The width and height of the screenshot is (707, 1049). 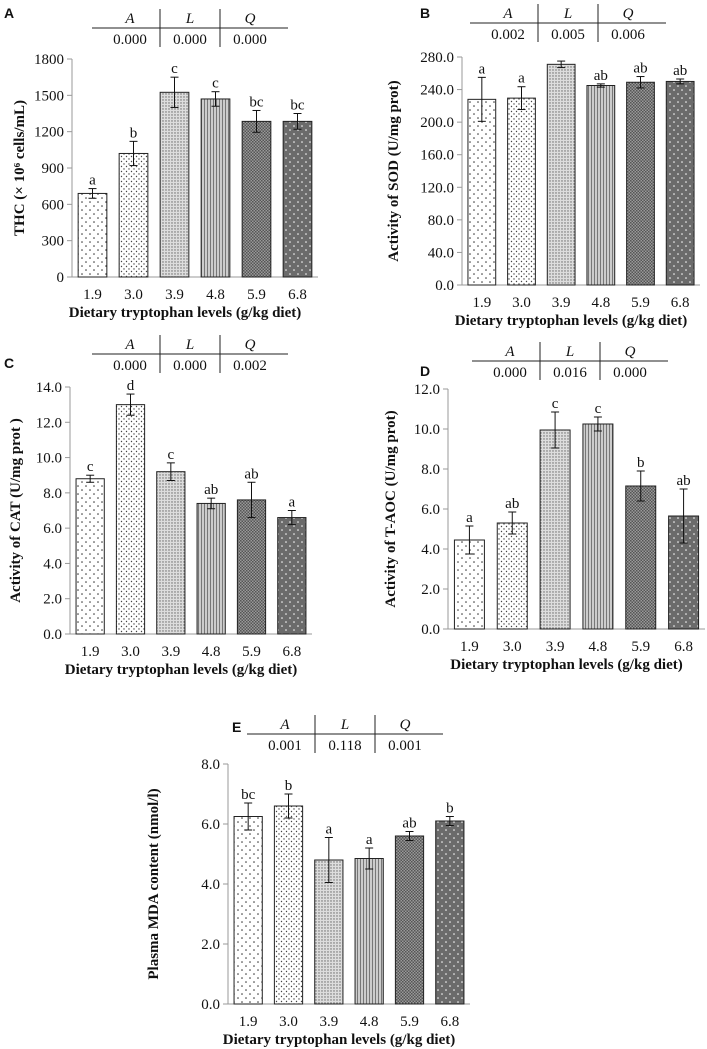 What do you see at coordinates (49, 60) in the screenshot?
I see `y-tick-label: 1800` at bounding box center [49, 60].